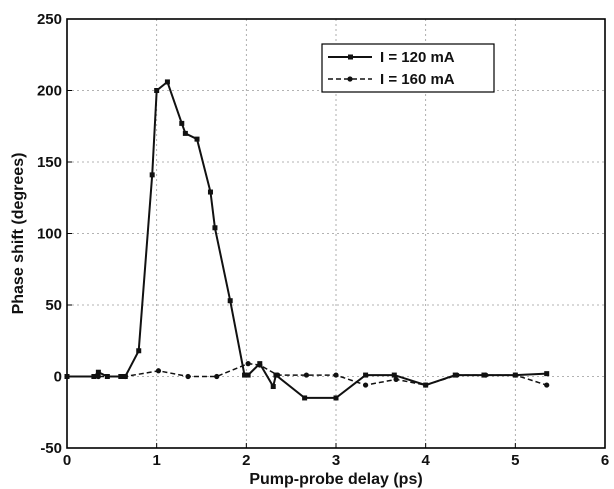 The height and width of the screenshot is (489, 614). Describe the element at coordinates (425, 460) in the screenshot. I see `x-tick-label: 4` at that location.